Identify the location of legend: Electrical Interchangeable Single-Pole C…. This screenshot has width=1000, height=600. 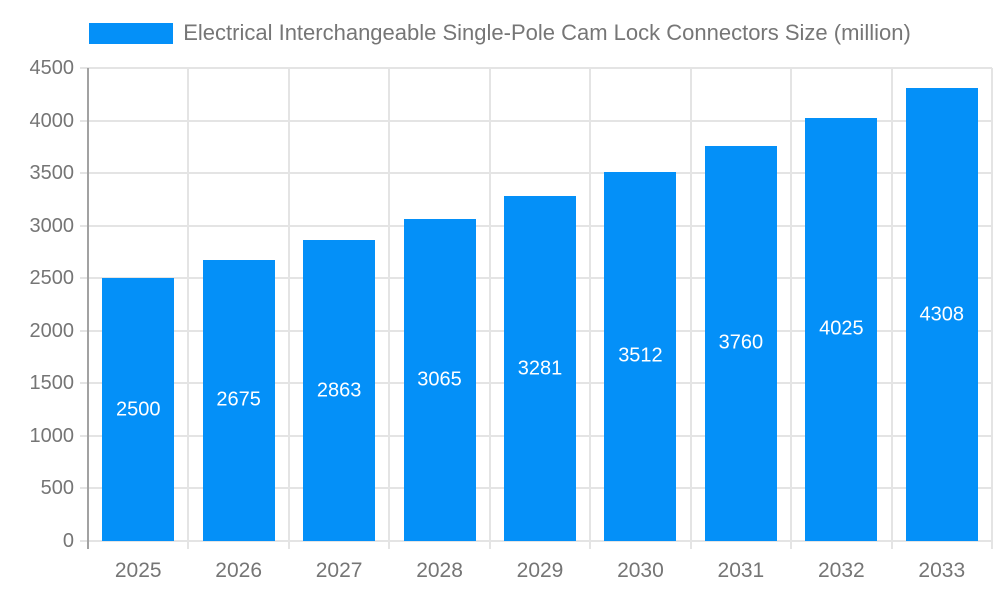
(500, 33).